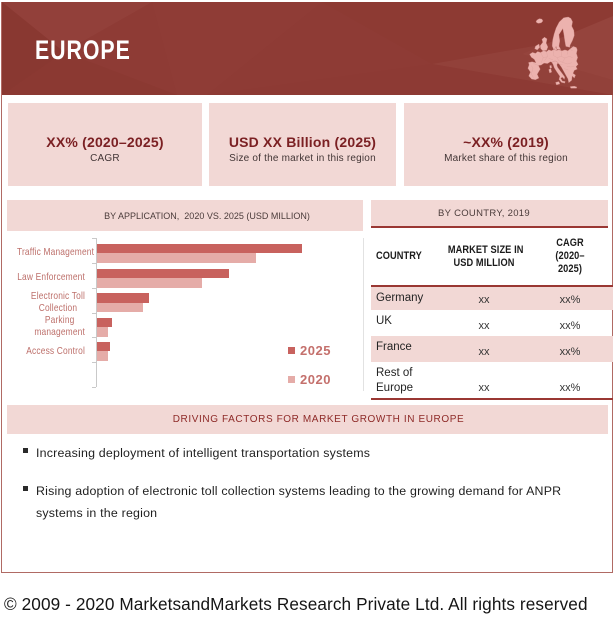  Describe the element at coordinates (563, 33) in the screenshot. I see `map-scandinavia` at that location.